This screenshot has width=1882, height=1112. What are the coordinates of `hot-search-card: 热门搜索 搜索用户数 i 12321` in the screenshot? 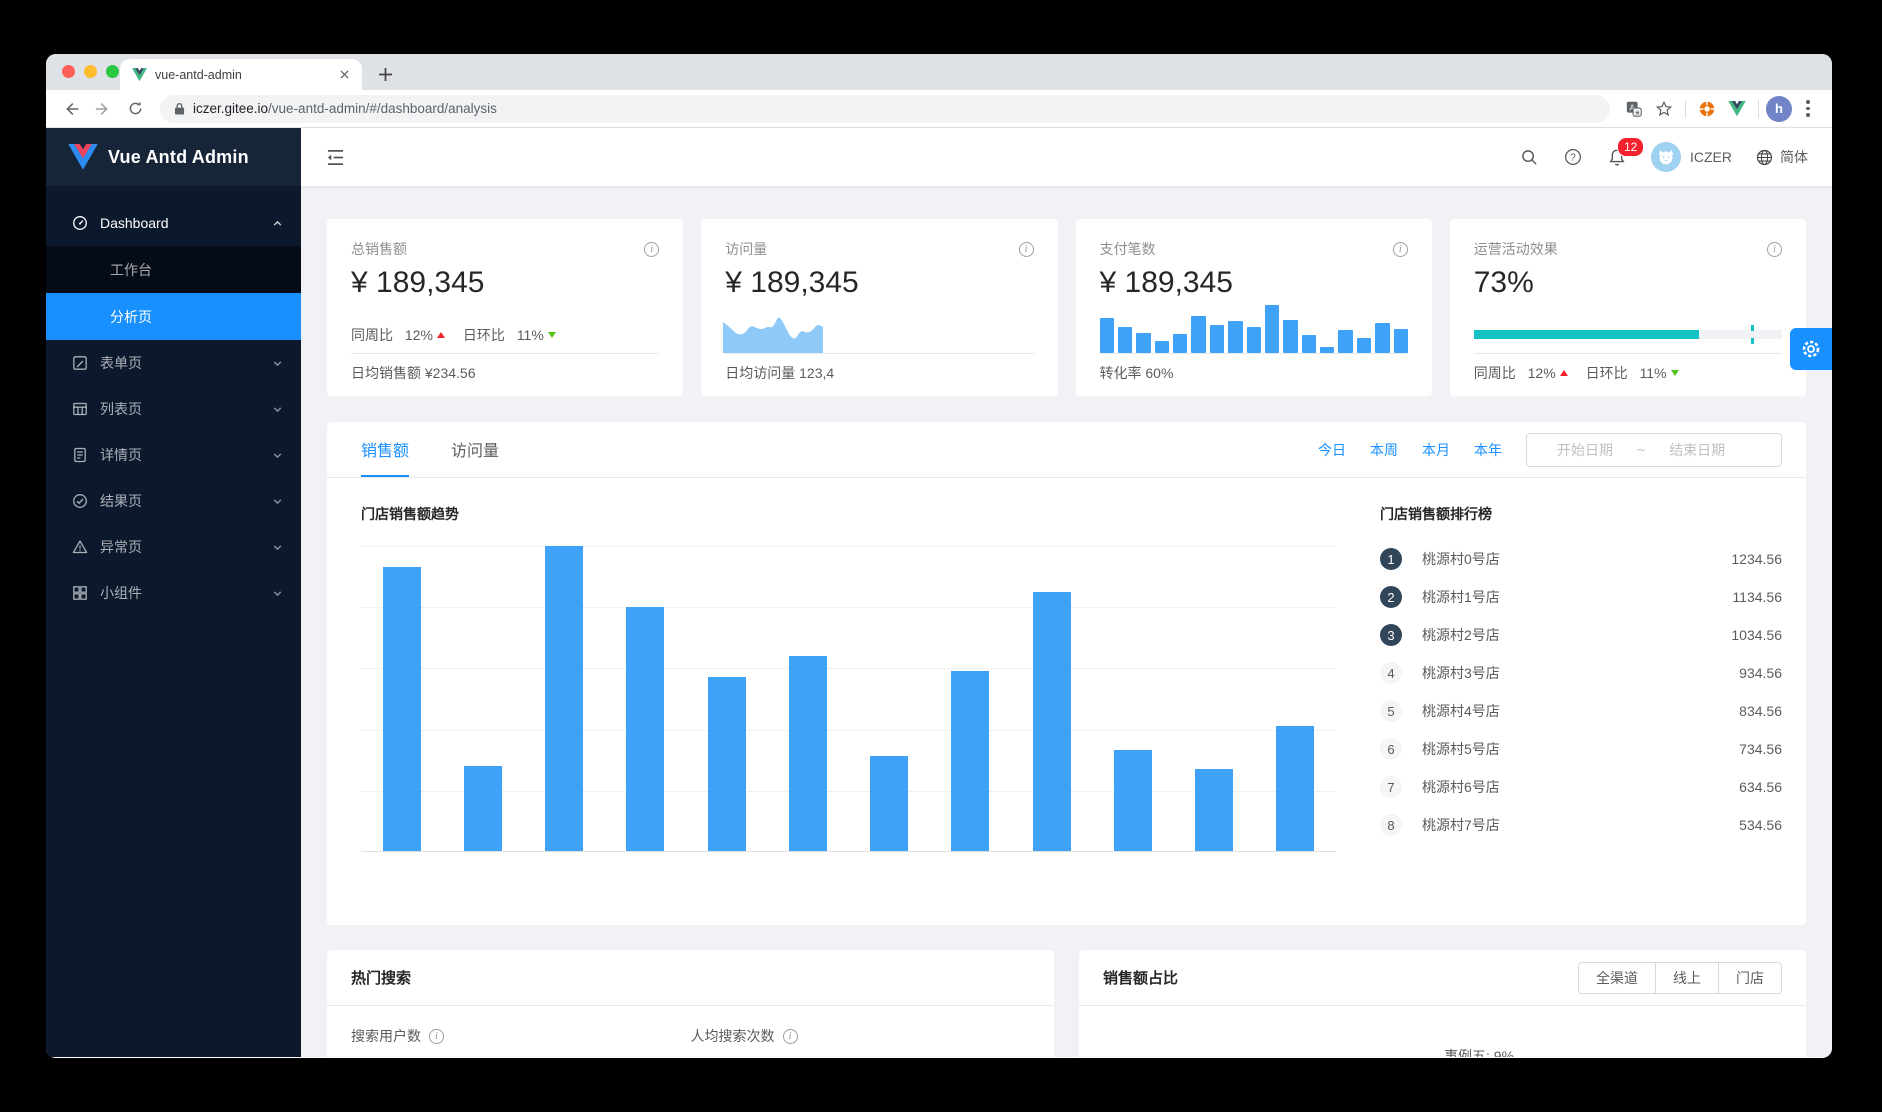 It's located at (690, 1003).